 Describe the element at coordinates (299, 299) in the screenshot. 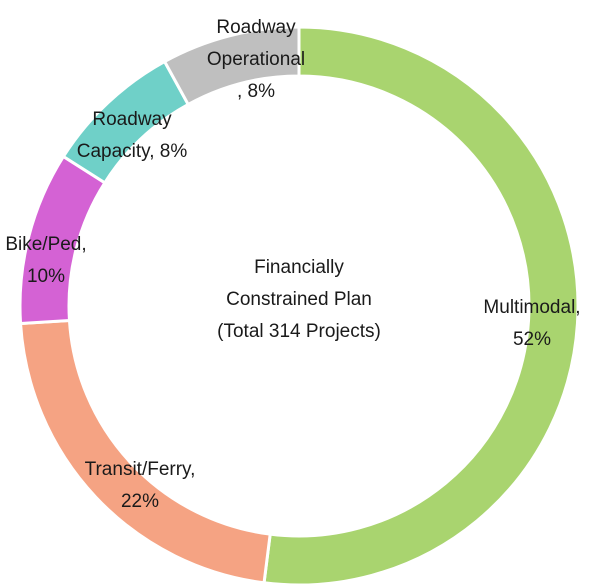

I see `center-text: Constrained Plan` at that location.